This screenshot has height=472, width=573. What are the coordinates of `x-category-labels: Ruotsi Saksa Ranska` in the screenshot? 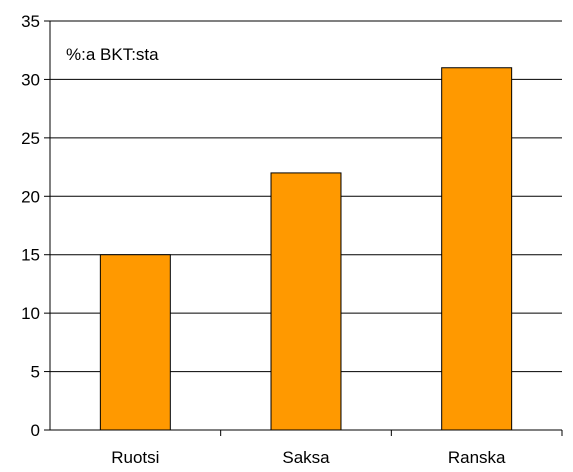 It's located at (308, 457).